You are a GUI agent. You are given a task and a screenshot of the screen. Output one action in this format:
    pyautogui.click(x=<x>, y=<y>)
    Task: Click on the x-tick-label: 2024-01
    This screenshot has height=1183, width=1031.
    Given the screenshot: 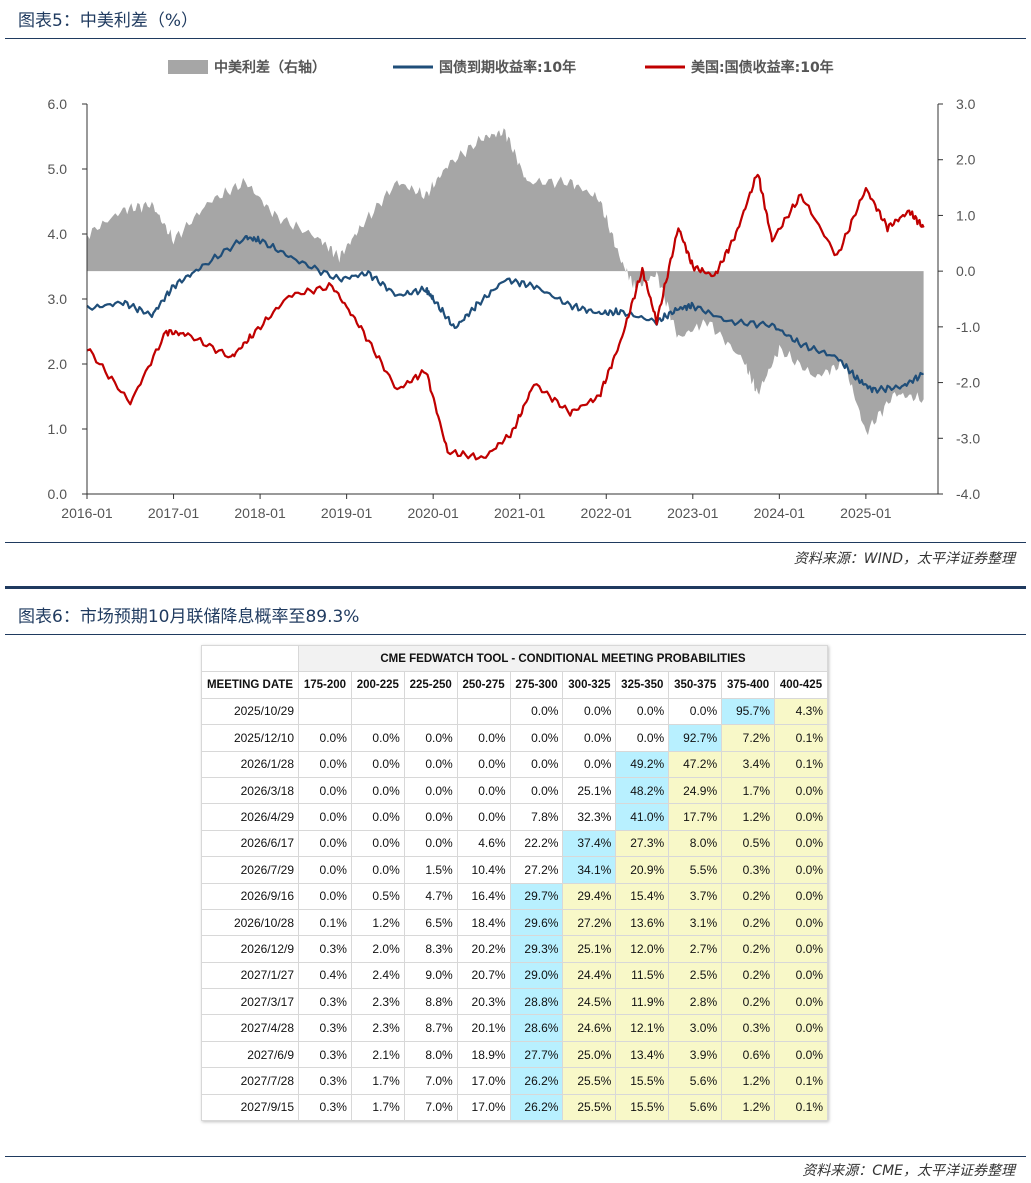 What is the action you would take?
    pyautogui.click(x=780, y=513)
    